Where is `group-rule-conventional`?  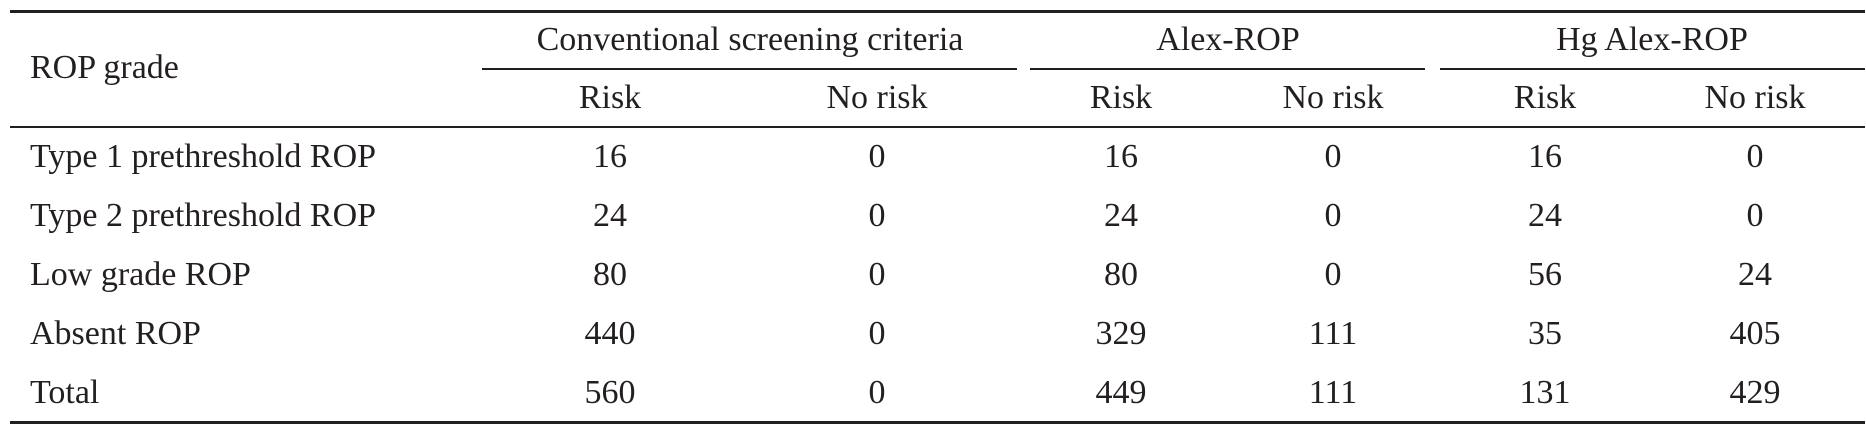 group-rule-conventional is located at coordinates (749, 69).